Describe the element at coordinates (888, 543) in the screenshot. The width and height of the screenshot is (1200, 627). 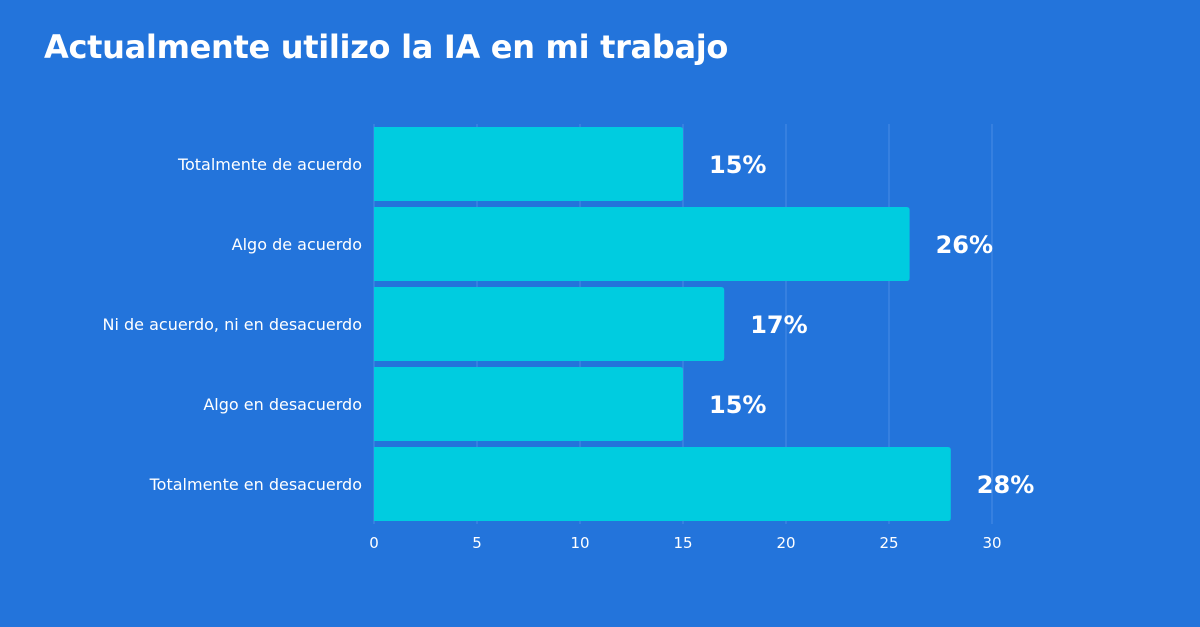
I see `x-tick-label: 25` at that location.